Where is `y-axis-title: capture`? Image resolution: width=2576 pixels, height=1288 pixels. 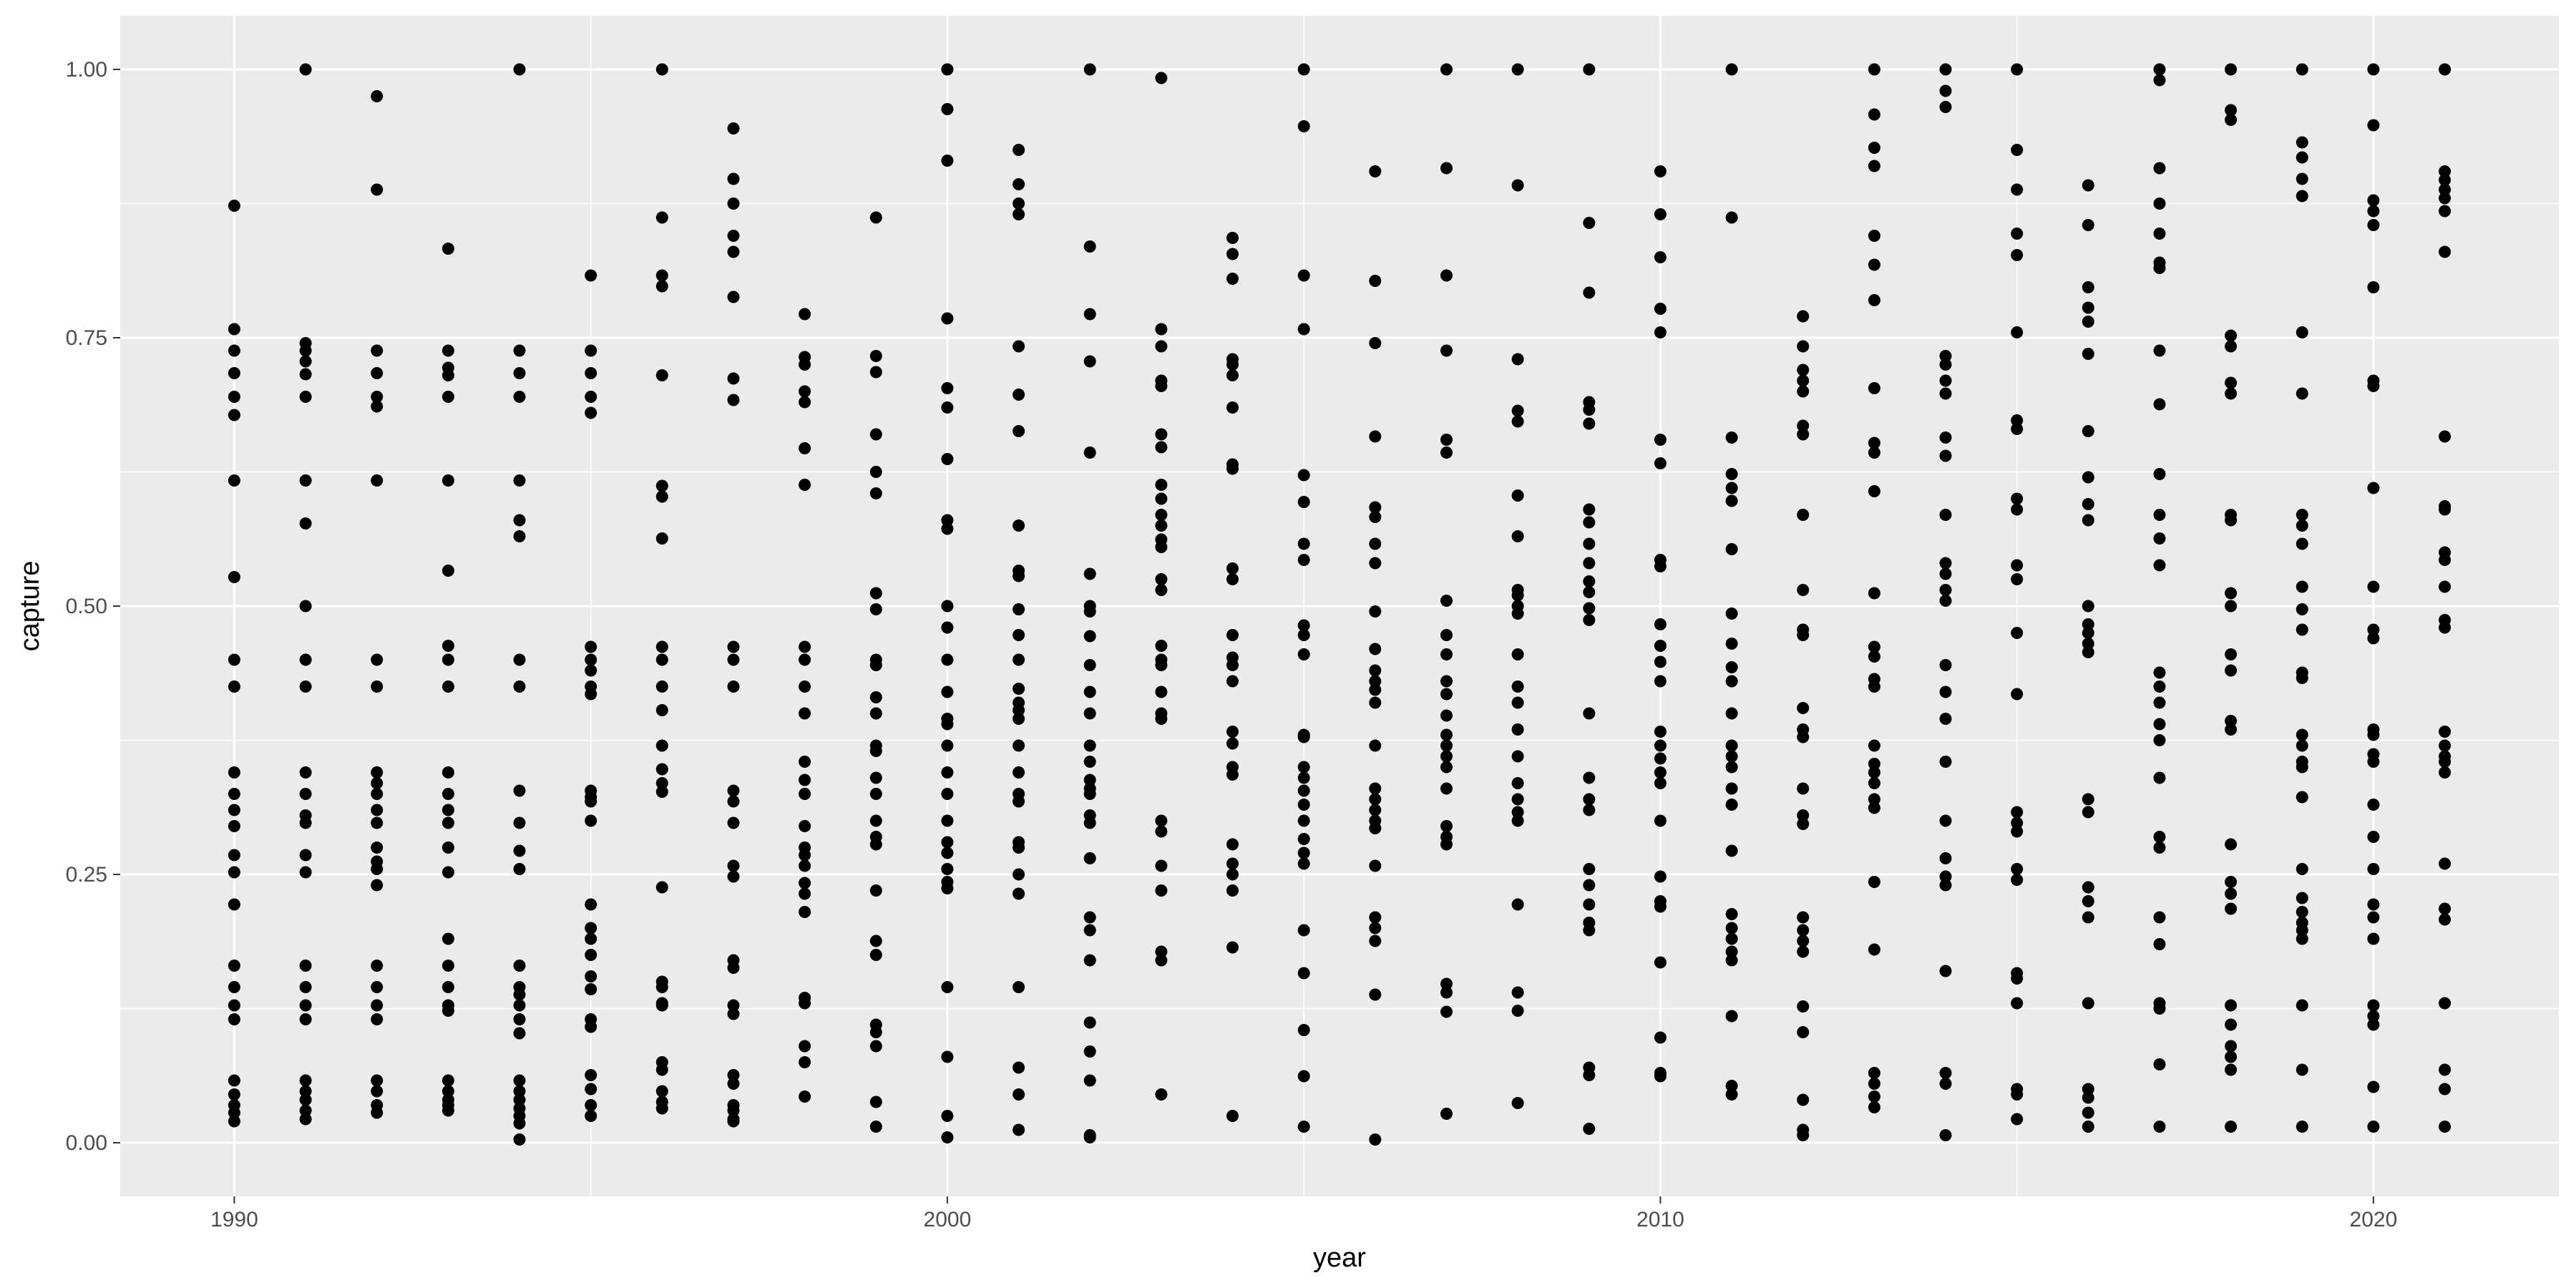
y-axis-title: capture is located at coordinates (30, 606).